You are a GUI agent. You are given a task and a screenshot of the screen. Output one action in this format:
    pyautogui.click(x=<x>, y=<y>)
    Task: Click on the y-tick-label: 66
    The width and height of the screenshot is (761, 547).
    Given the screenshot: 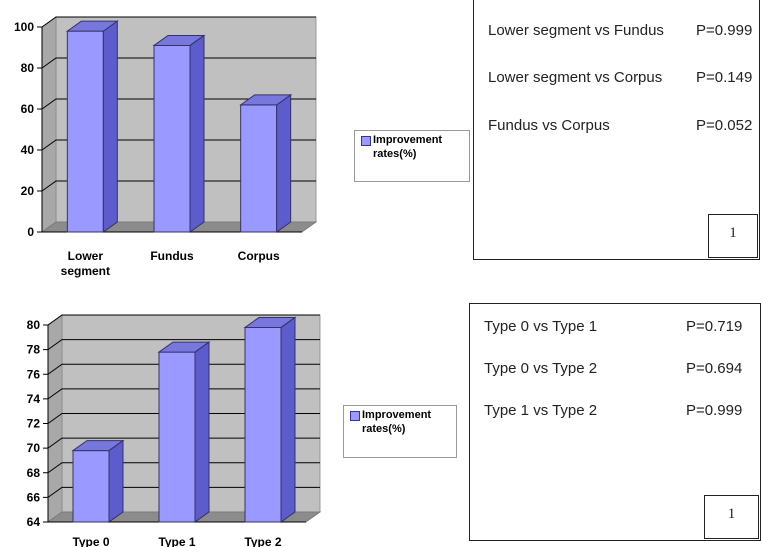 What is the action you would take?
    pyautogui.click(x=34, y=497)
    